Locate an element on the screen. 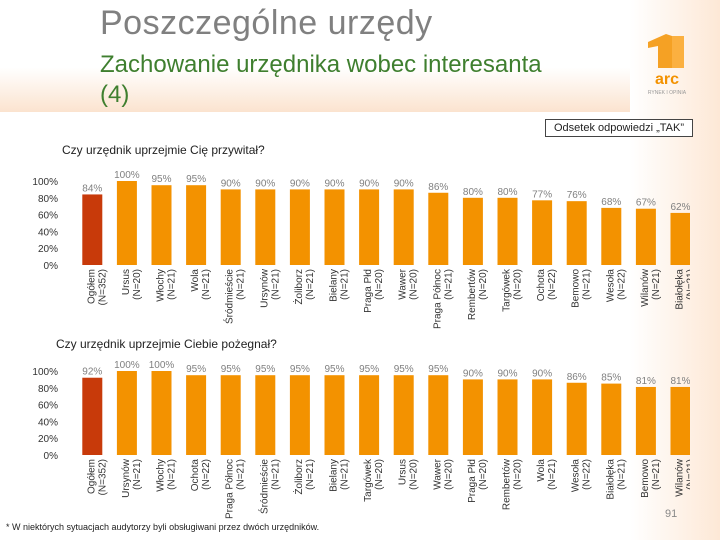 The width and height of the screenshot is (720, 540). value-label: 86% is located at coordinates (438, 187).